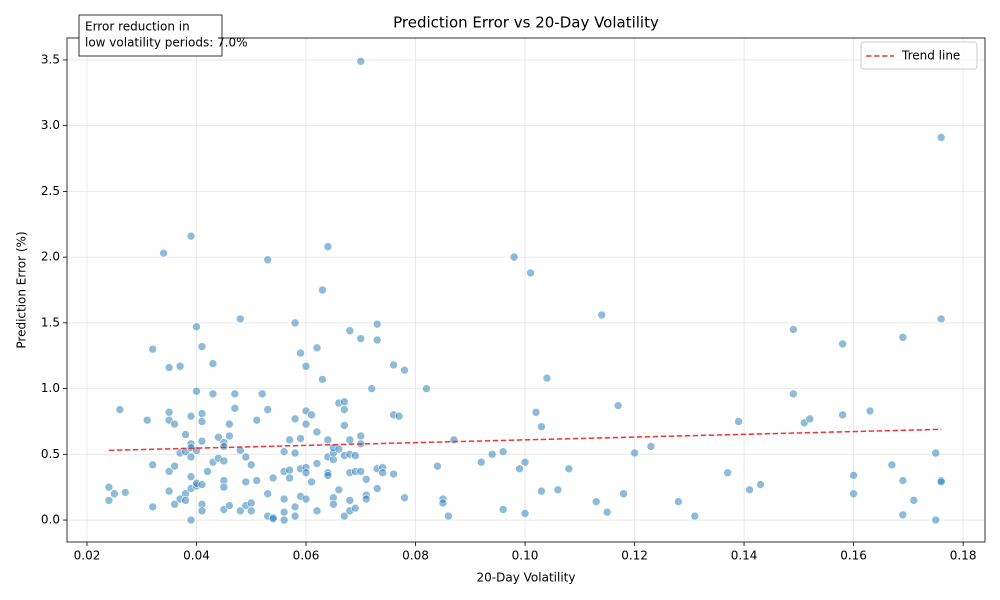 This screenshot has width=1000, height=600. Describe the element at coordinates (415, 556) in the screenshot. I see `x-tick-label: 0.08` at that location.